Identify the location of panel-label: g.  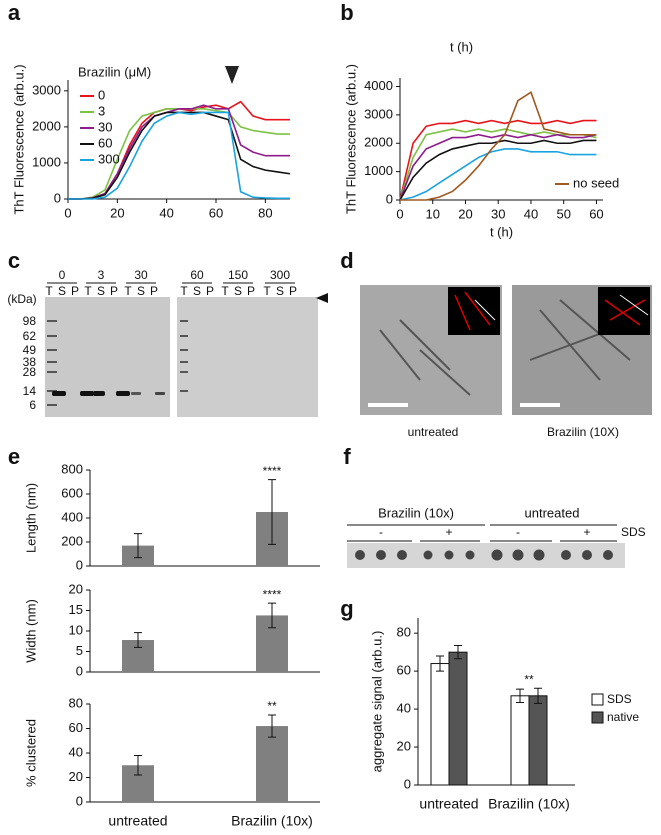
(346, 608).